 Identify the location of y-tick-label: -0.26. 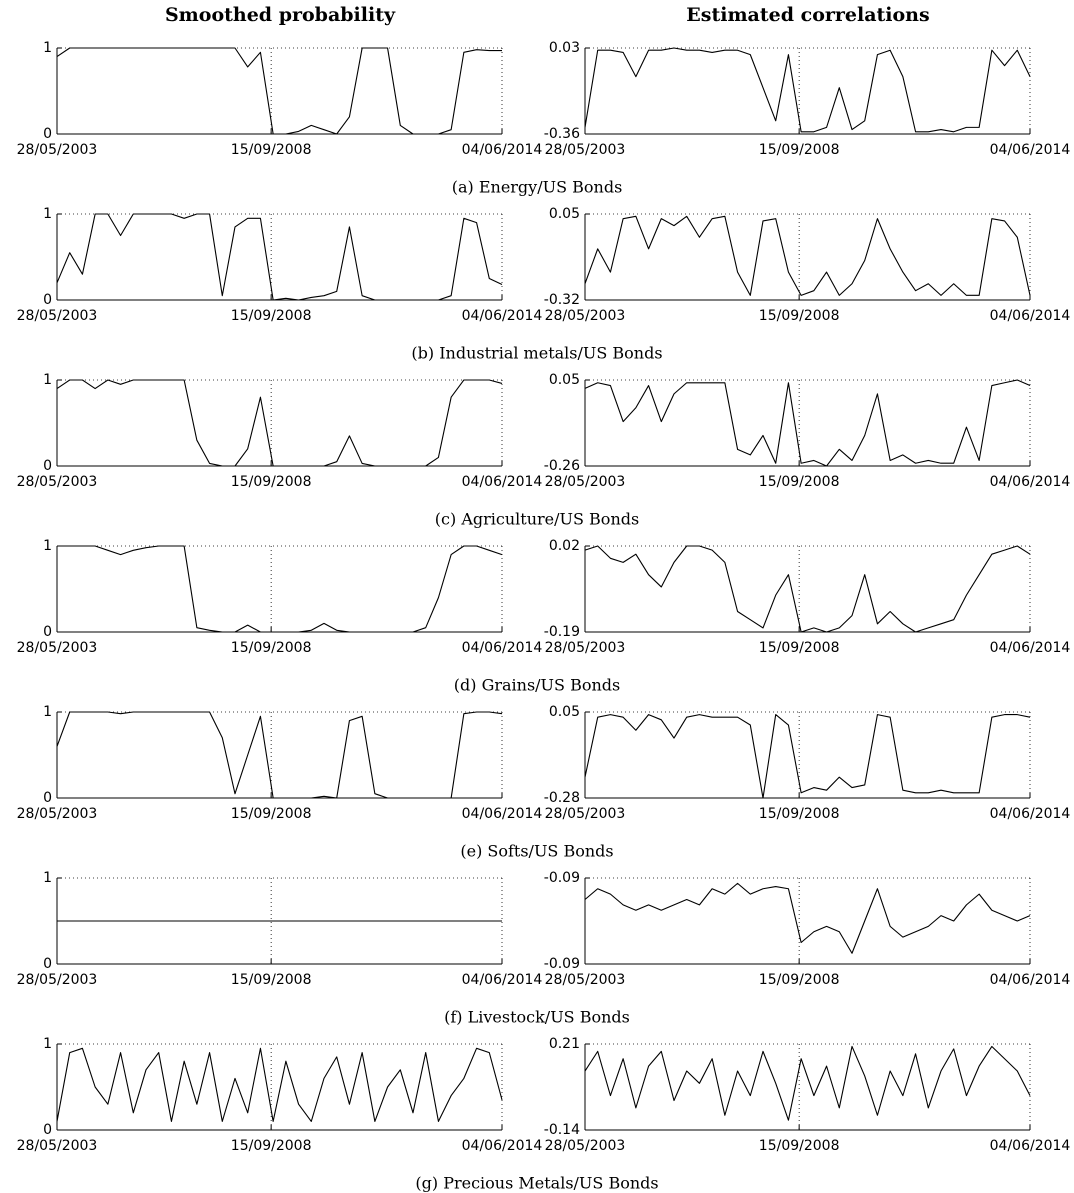
(562, 466).